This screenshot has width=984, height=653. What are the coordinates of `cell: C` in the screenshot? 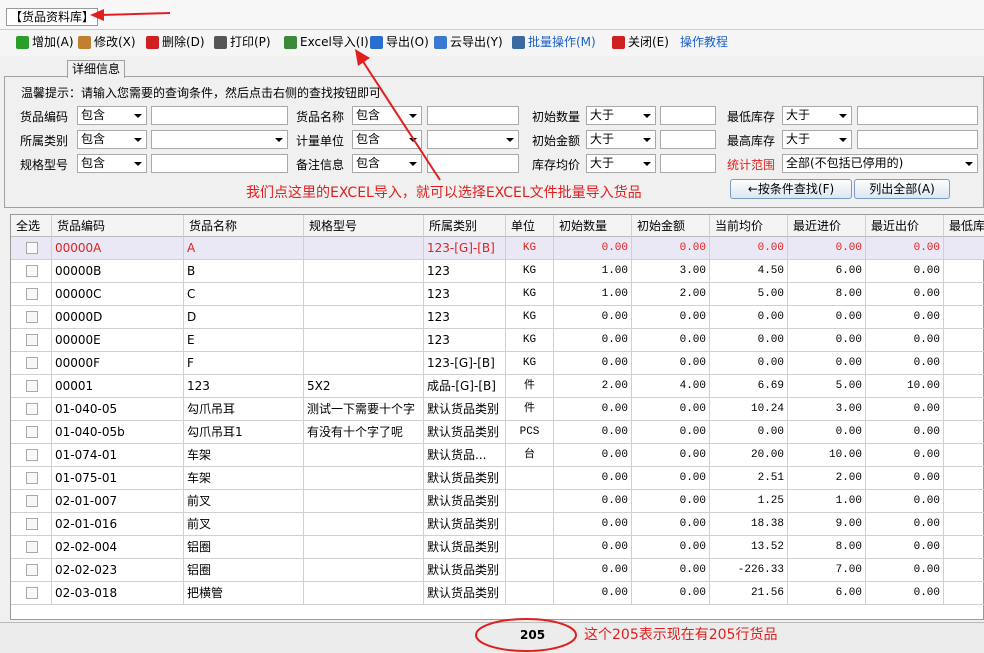 It's located at (244, 294).